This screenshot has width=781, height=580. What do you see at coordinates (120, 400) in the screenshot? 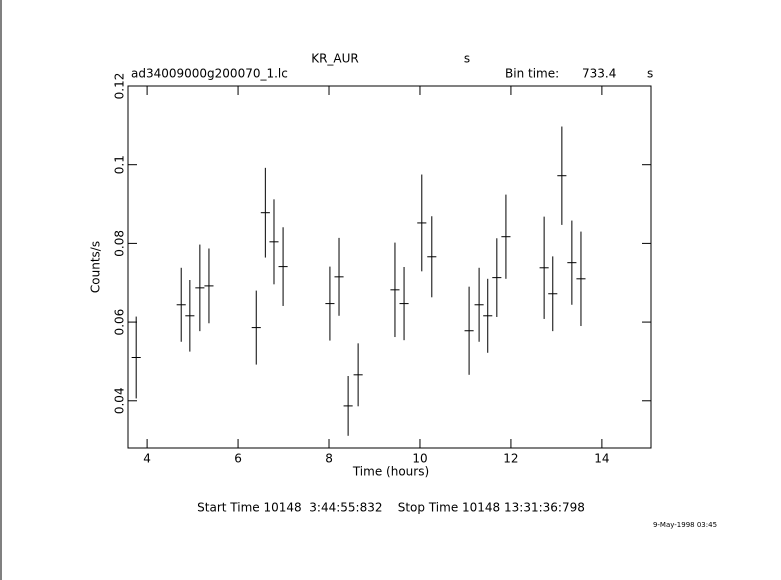
I see `y-tick-label: 0.04` at bounding box center [120, 400].